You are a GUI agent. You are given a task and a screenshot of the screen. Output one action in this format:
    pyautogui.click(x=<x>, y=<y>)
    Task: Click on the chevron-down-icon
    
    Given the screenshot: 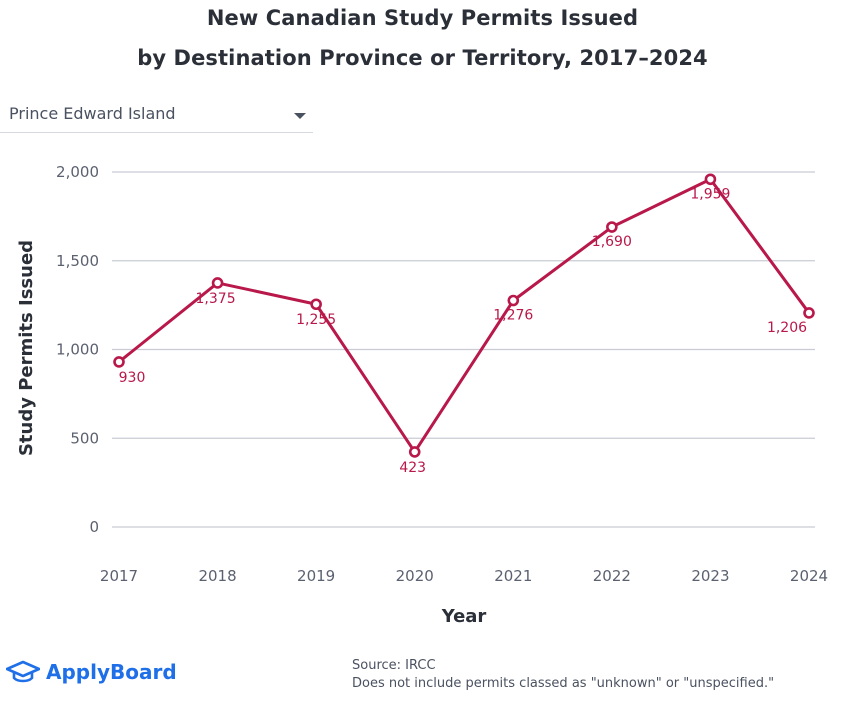 What is the action you would take?
    pyautogui.click(x=300, y=116)
    